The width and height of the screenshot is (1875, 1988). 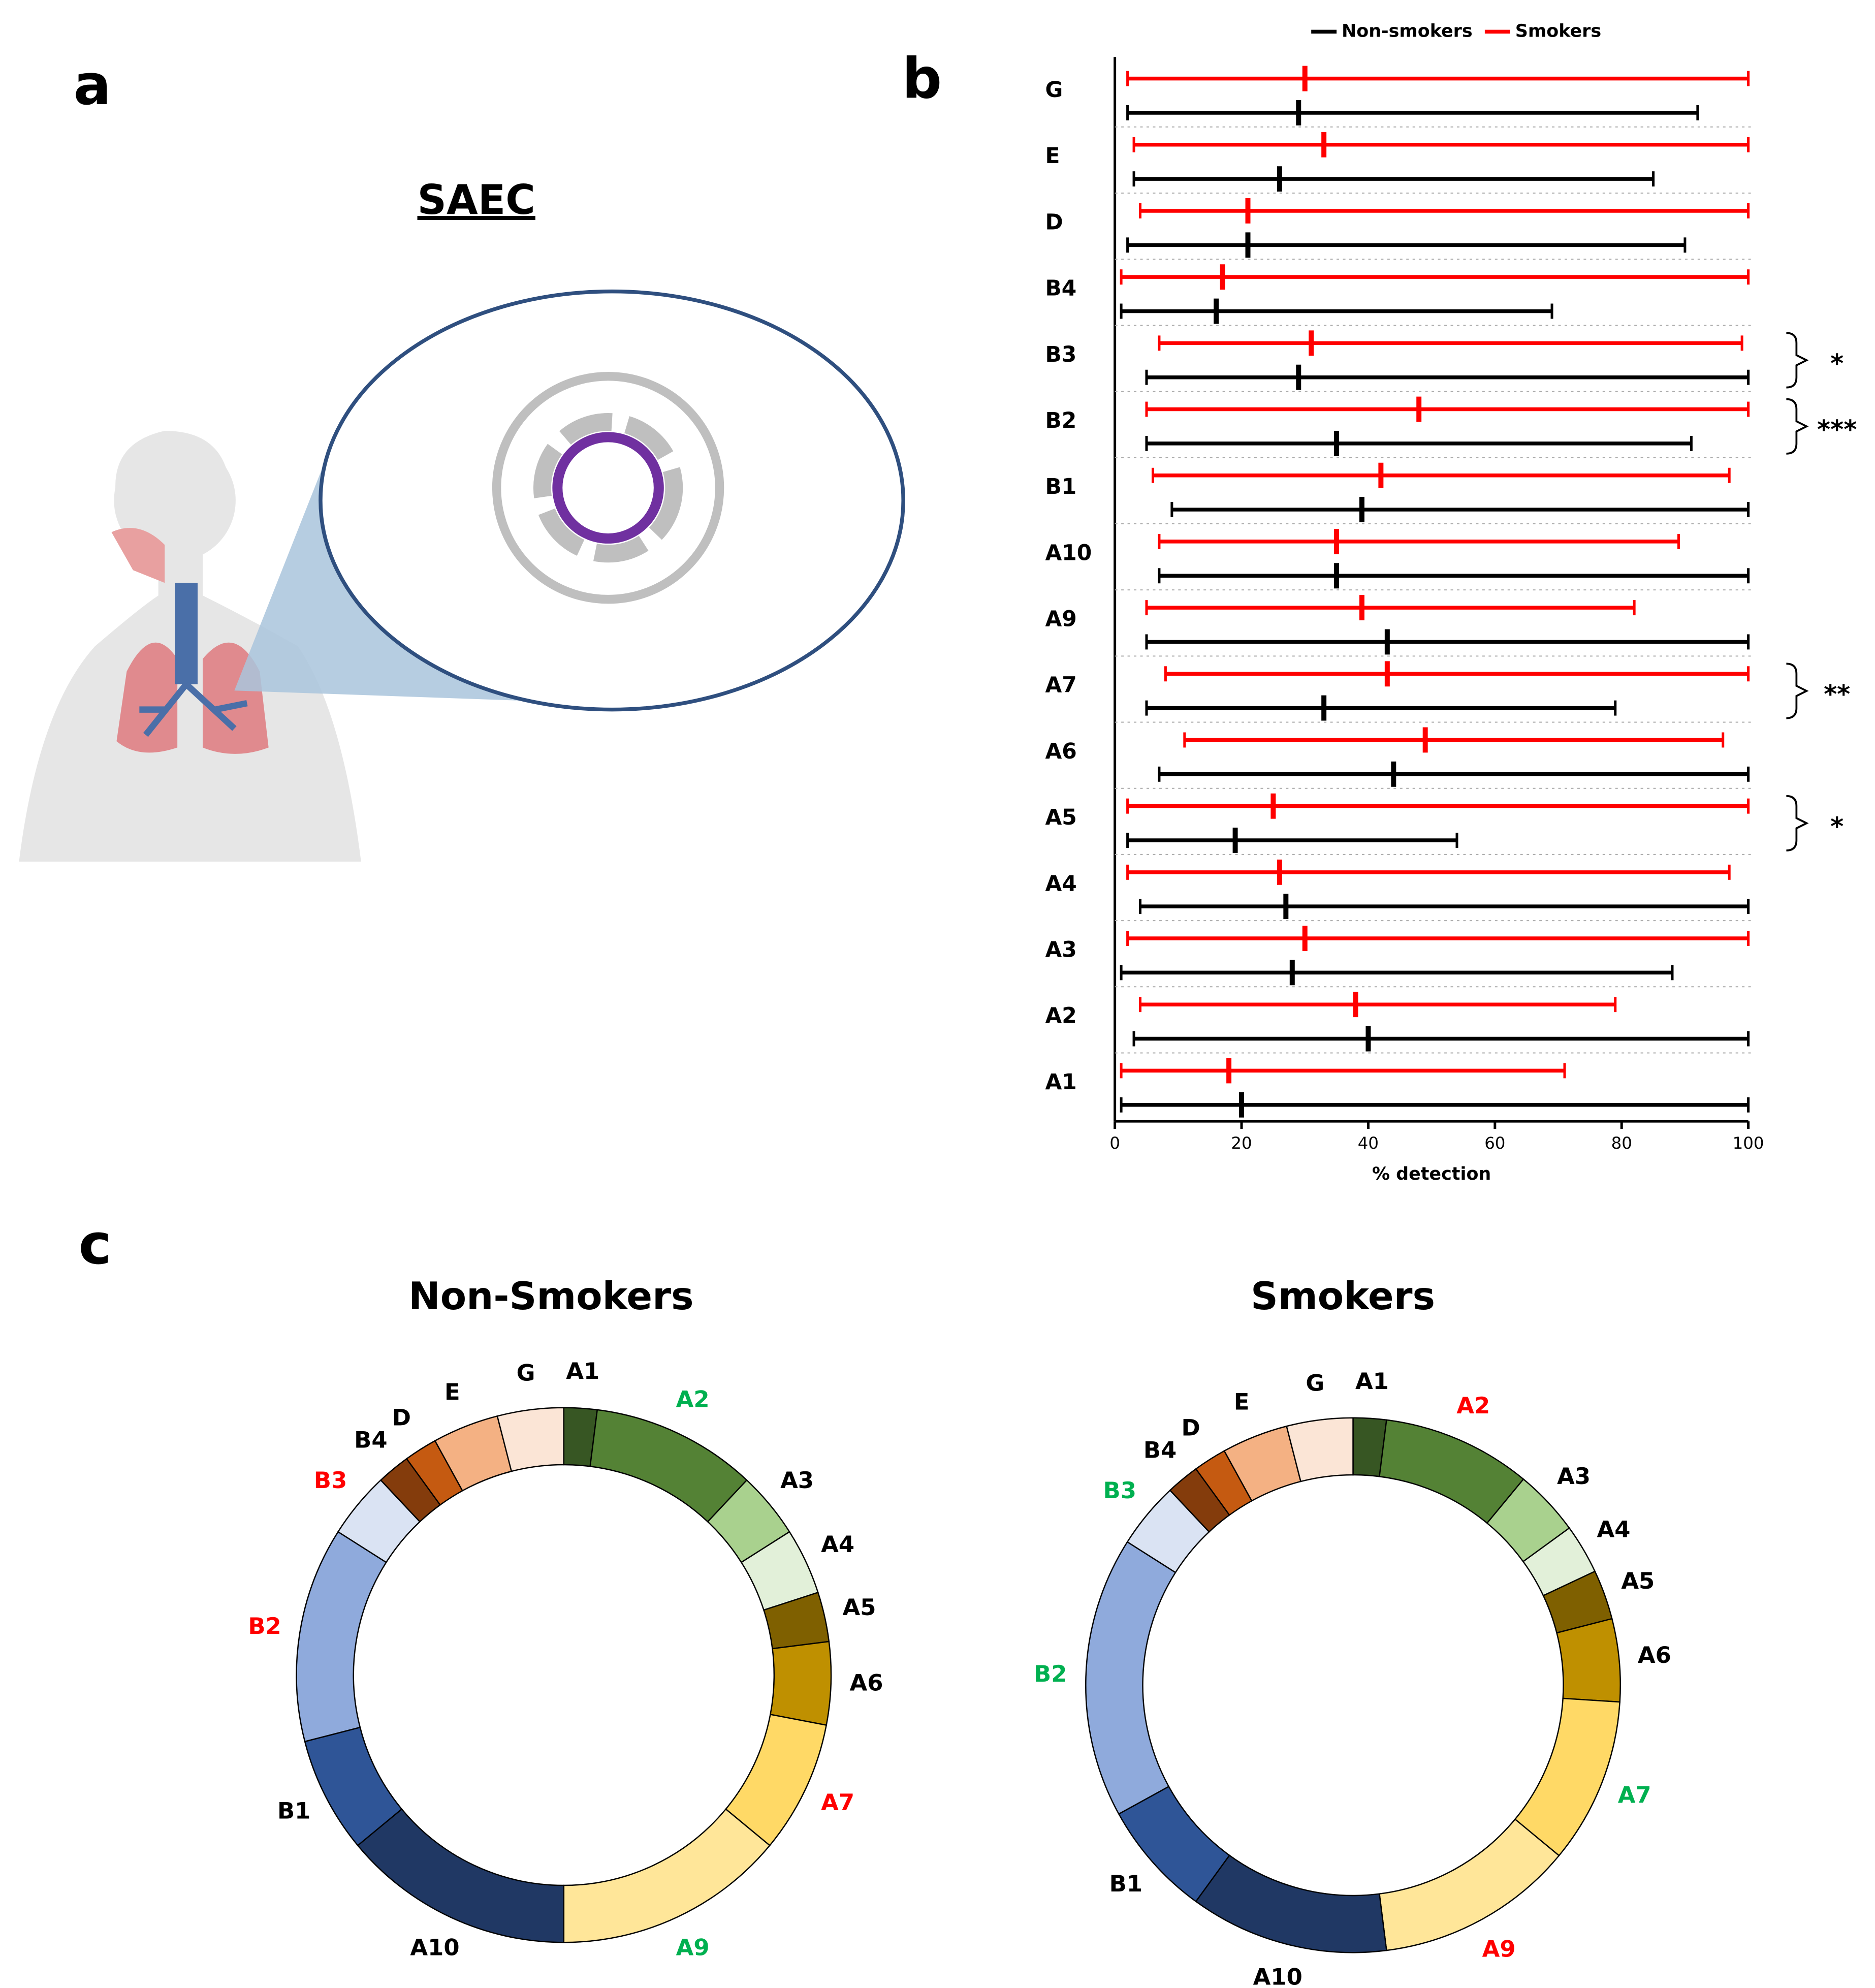 I want to click on y-tick-label: A9, so click(x=1060, y=619).